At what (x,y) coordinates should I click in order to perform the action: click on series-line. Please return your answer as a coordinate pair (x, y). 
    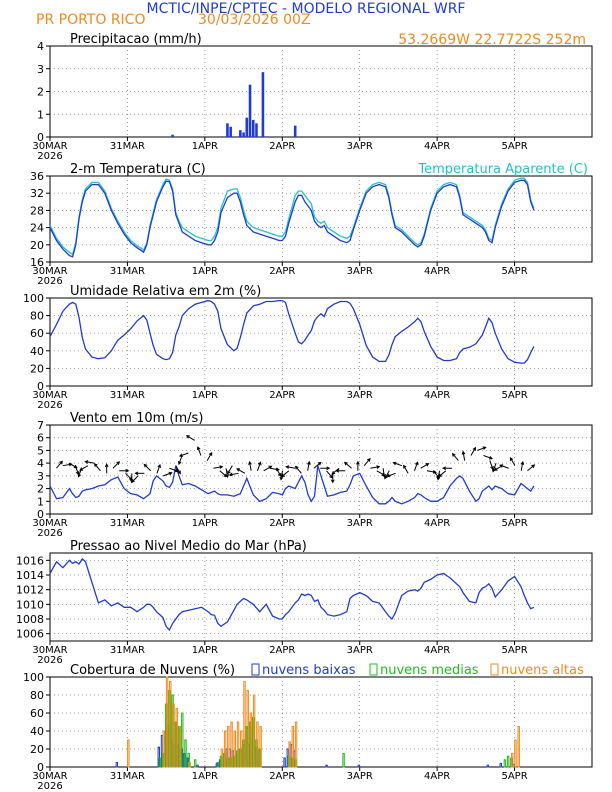
    Looking at the image, I should click on (292, 594).